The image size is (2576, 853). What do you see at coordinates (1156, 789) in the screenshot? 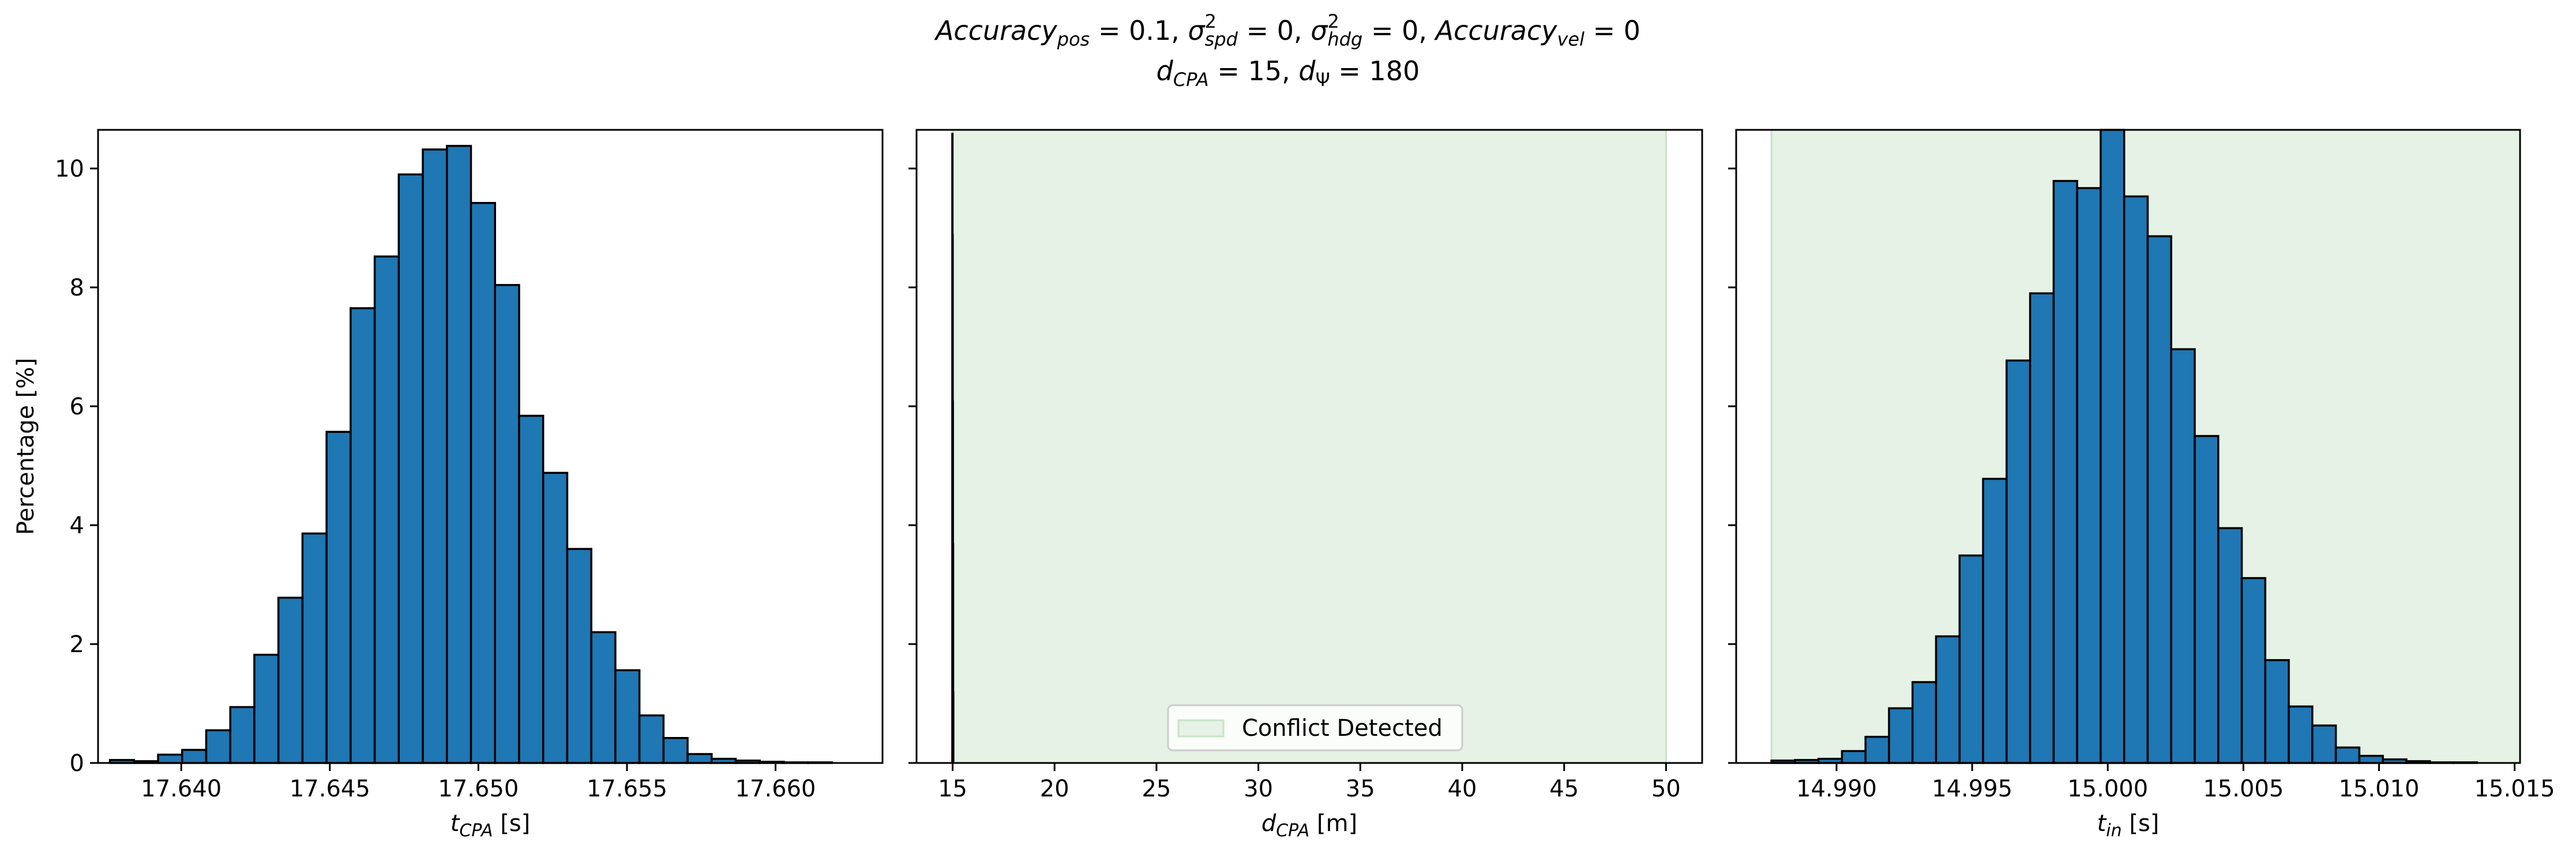
I see `x-tick-label: 25` at bounding box center [1156, 789].